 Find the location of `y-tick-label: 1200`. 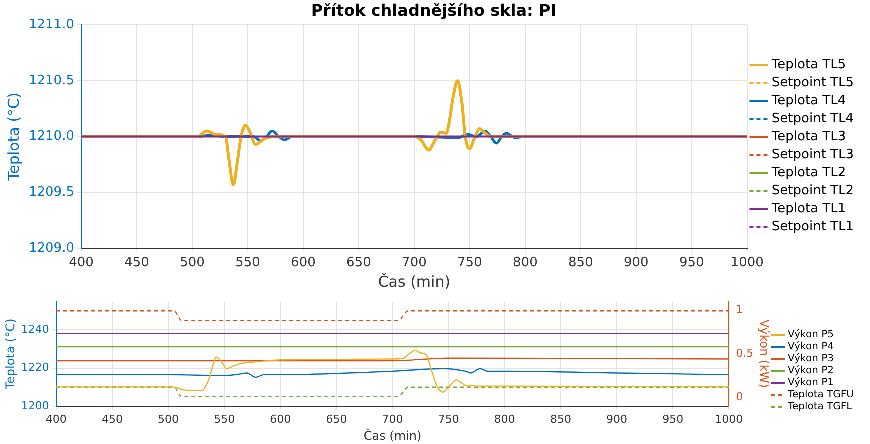

y-tick-label: 1200 is located at coordinates (35, 405).